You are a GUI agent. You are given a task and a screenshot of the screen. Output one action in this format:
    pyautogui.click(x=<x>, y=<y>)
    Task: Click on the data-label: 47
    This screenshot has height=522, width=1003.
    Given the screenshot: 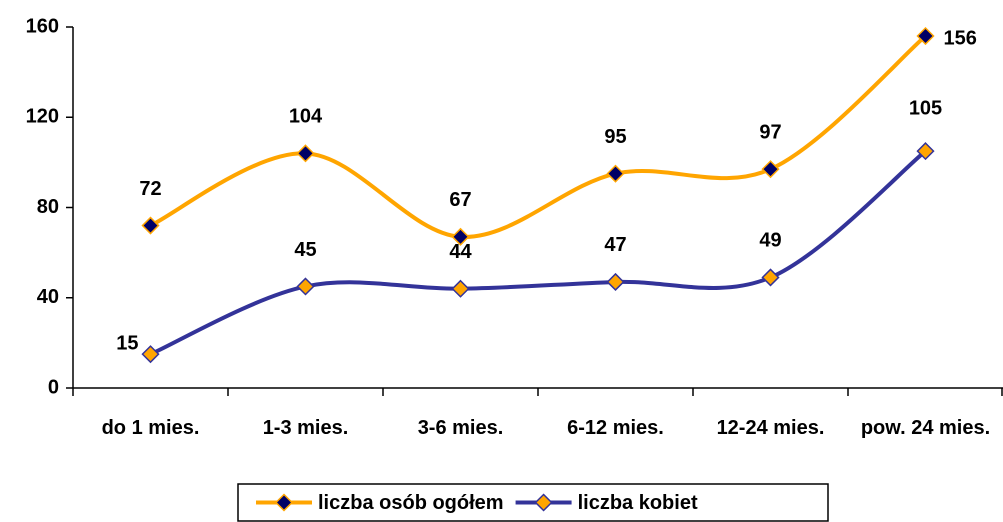 What is the action you would take?
    pyautogui.click(x=615, y=245)
    